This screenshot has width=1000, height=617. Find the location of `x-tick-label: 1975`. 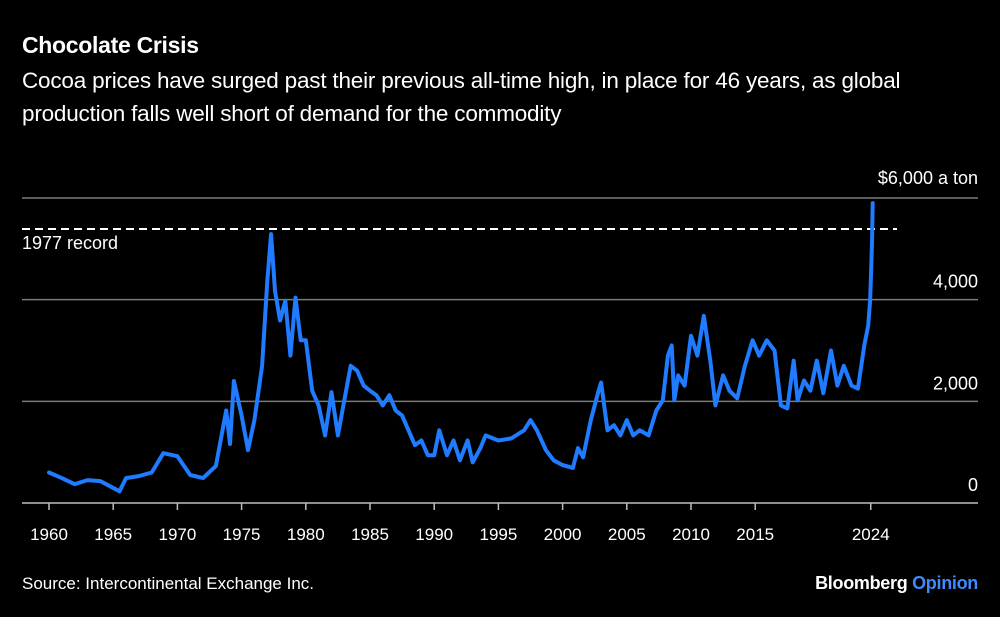

x-tick-label: 1975 is located at coordinates (242, 534).